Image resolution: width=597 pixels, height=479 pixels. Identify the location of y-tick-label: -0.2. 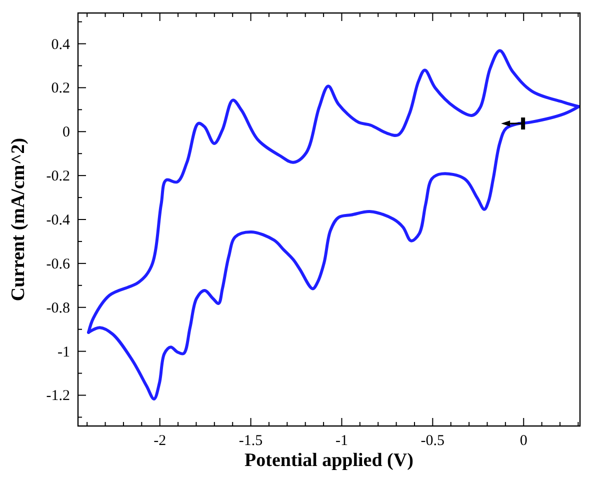
(58, 176).